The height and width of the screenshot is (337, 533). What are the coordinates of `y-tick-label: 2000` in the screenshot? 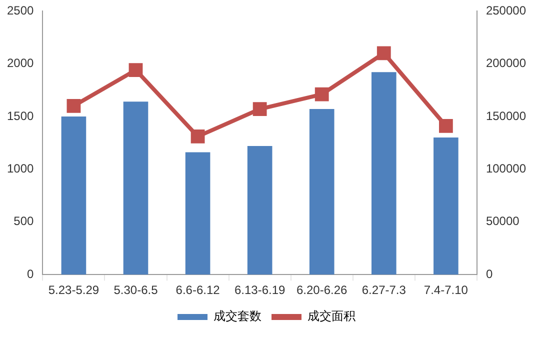 It's located at (20, 63).